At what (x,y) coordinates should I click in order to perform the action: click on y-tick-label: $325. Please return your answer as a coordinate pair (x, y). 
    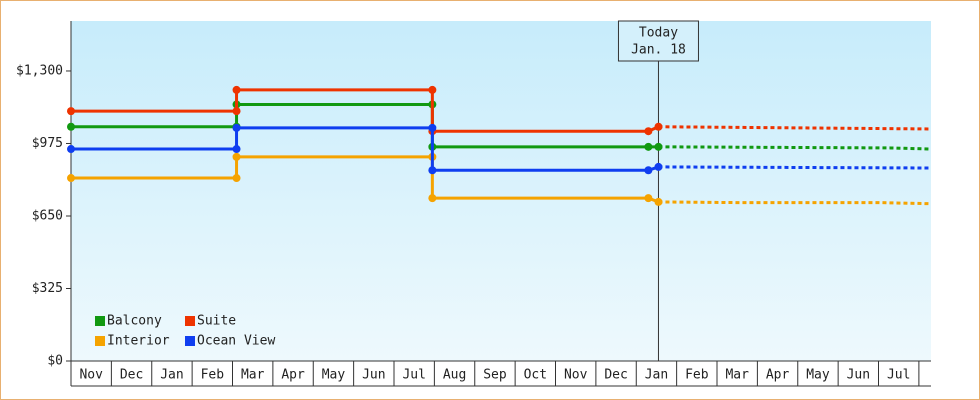
    Looking at the image, I should click on (47, 288).